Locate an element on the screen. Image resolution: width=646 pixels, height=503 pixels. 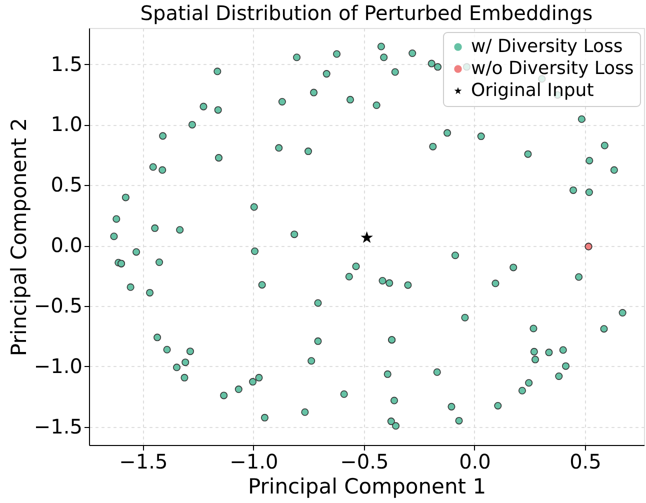
y-tick-label: 0.5 is located at coordinates (66, 184).